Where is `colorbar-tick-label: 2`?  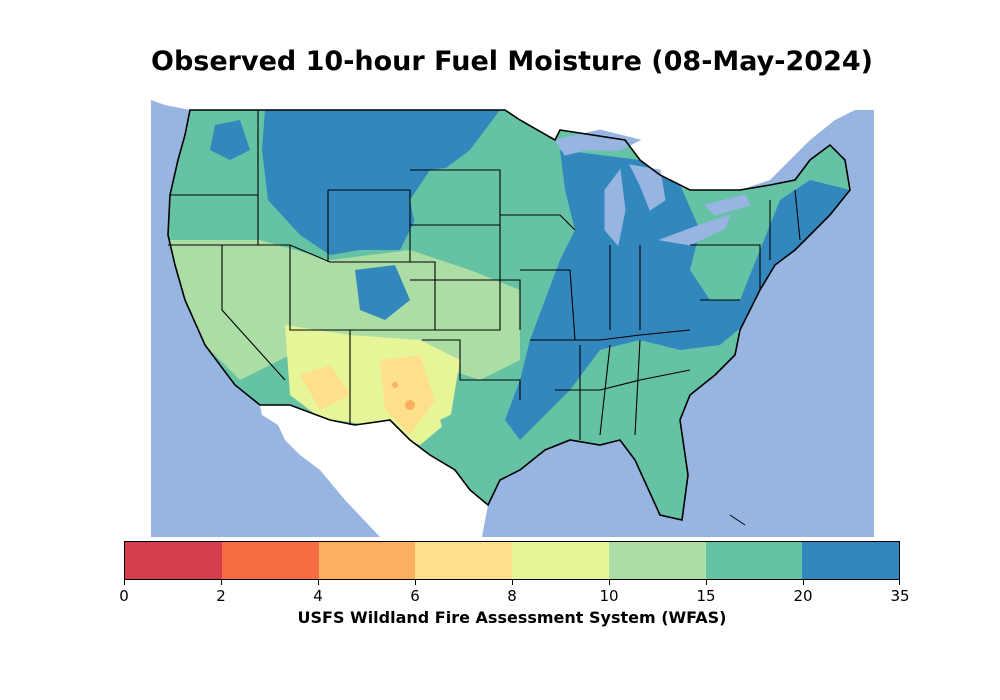 colorbar-tick-label: 2 is located at coordinates (221, 596).